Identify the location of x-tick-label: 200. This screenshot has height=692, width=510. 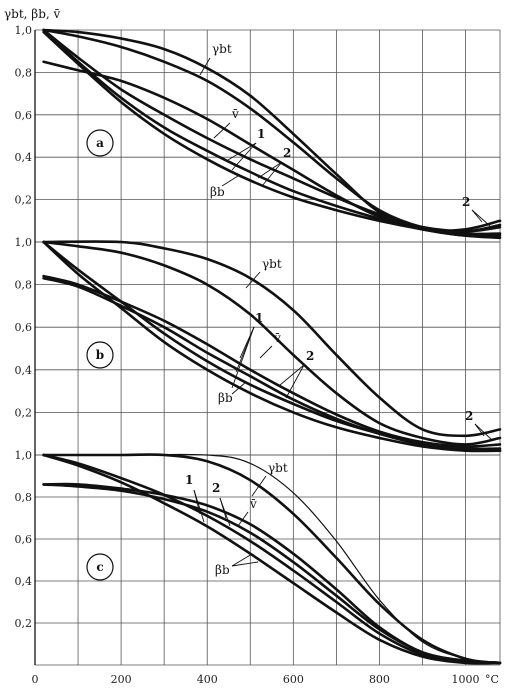
(121, 679).